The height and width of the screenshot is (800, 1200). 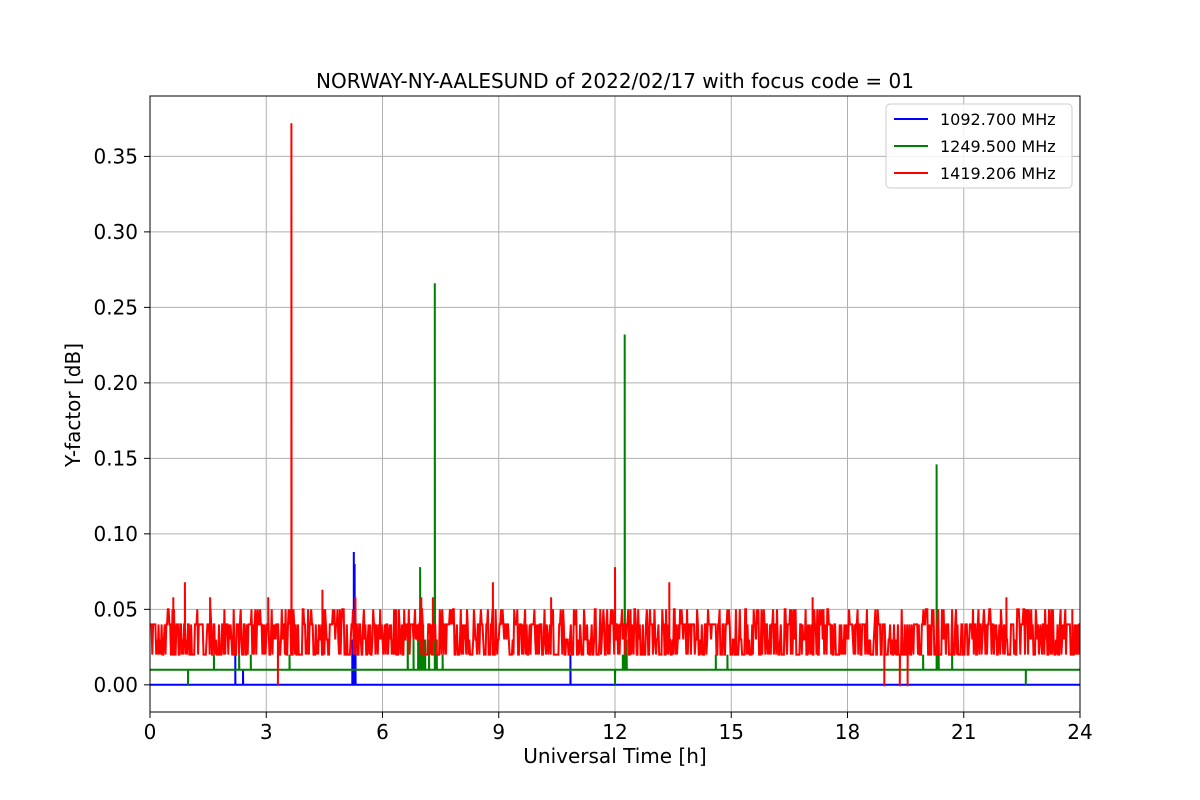 I want to click on x-tick-label: 3, so click(x=266, y=732).